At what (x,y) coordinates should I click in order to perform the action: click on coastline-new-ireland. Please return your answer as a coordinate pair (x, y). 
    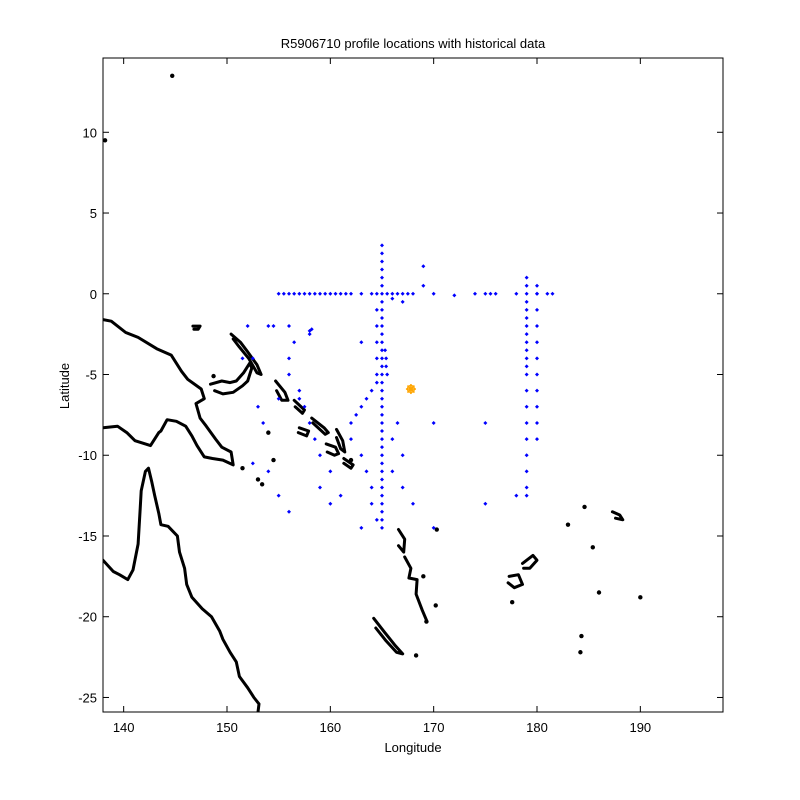
    Looking at the image, I should click on (246, 354).